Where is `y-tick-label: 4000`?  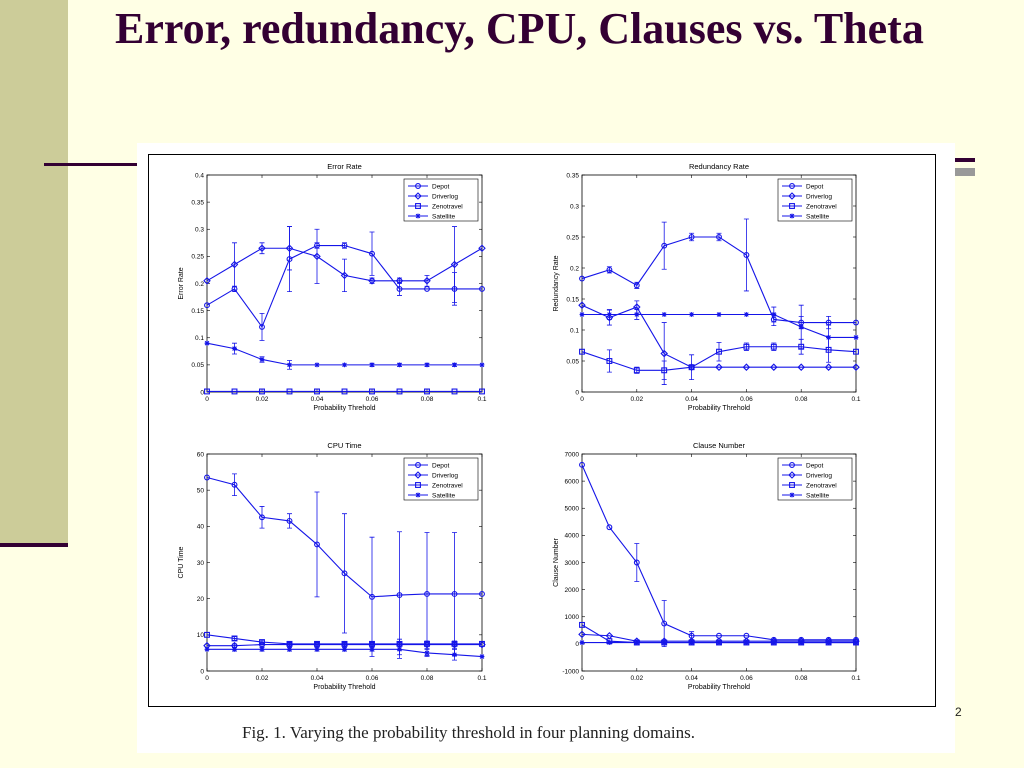 y-tick-label: 4000 is located at coordinates (572, 536).